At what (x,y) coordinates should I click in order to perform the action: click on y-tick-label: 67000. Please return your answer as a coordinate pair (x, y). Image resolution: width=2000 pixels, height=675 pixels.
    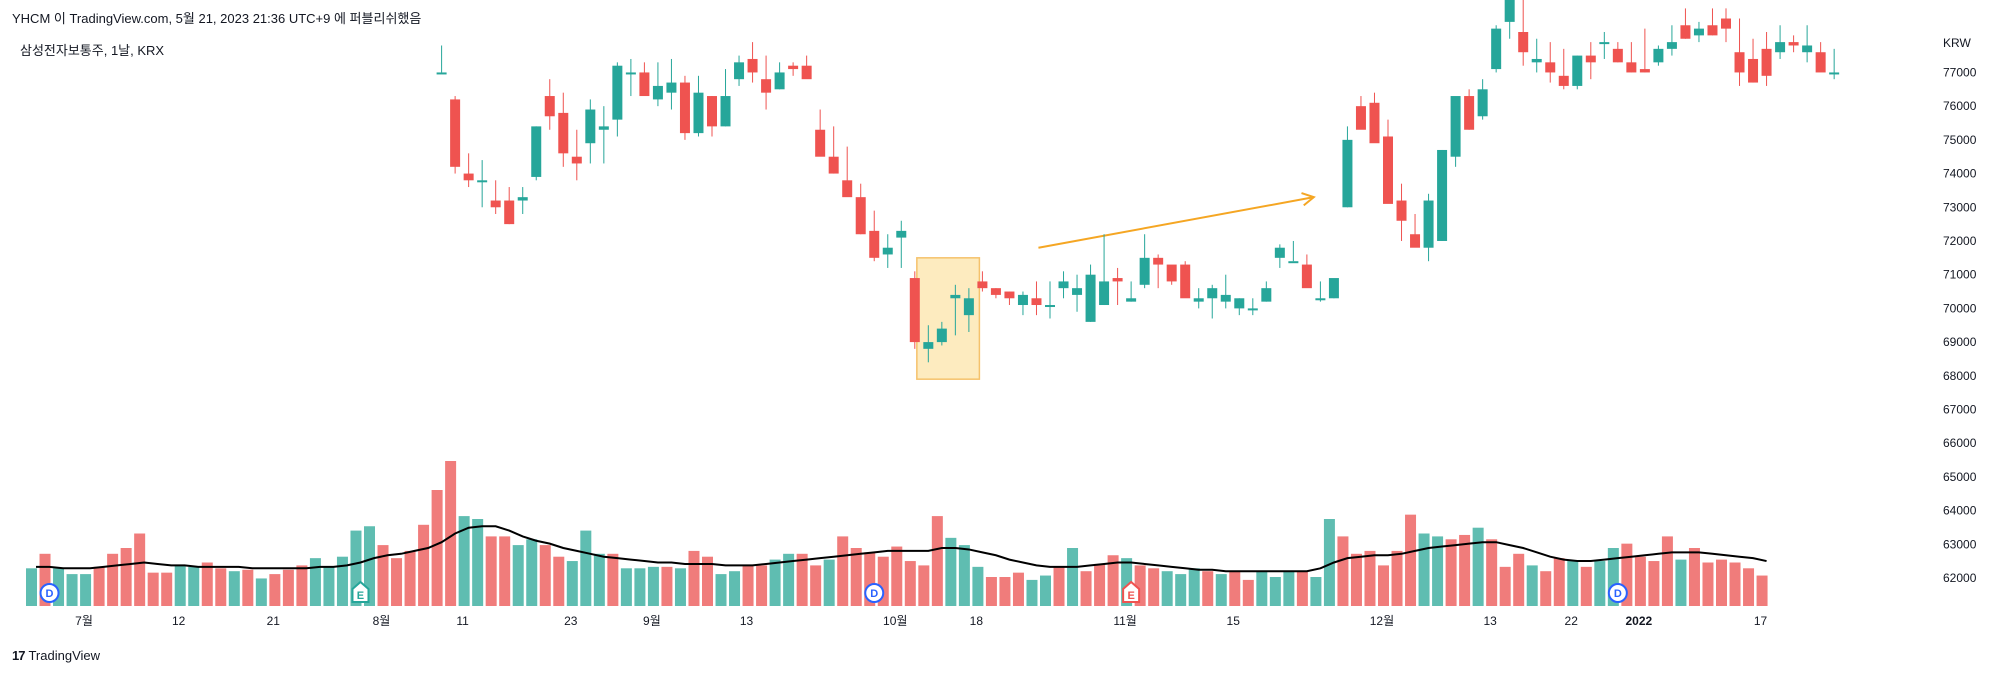
    Looking at the image, I should click on (1960, 410).